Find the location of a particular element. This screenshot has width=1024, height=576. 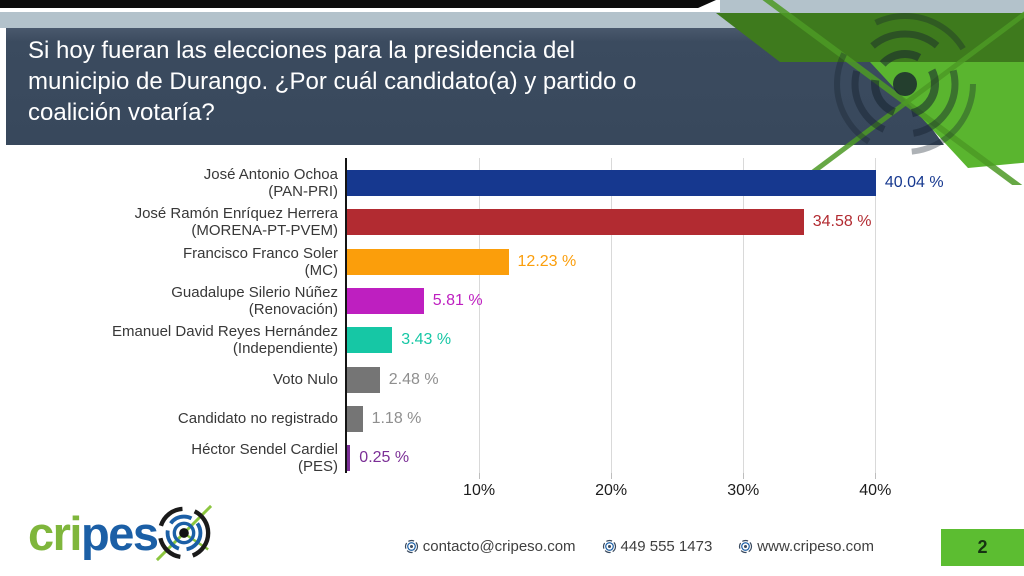

footer-email: contacto@cripeso.com is located at coordinates (490, 546).